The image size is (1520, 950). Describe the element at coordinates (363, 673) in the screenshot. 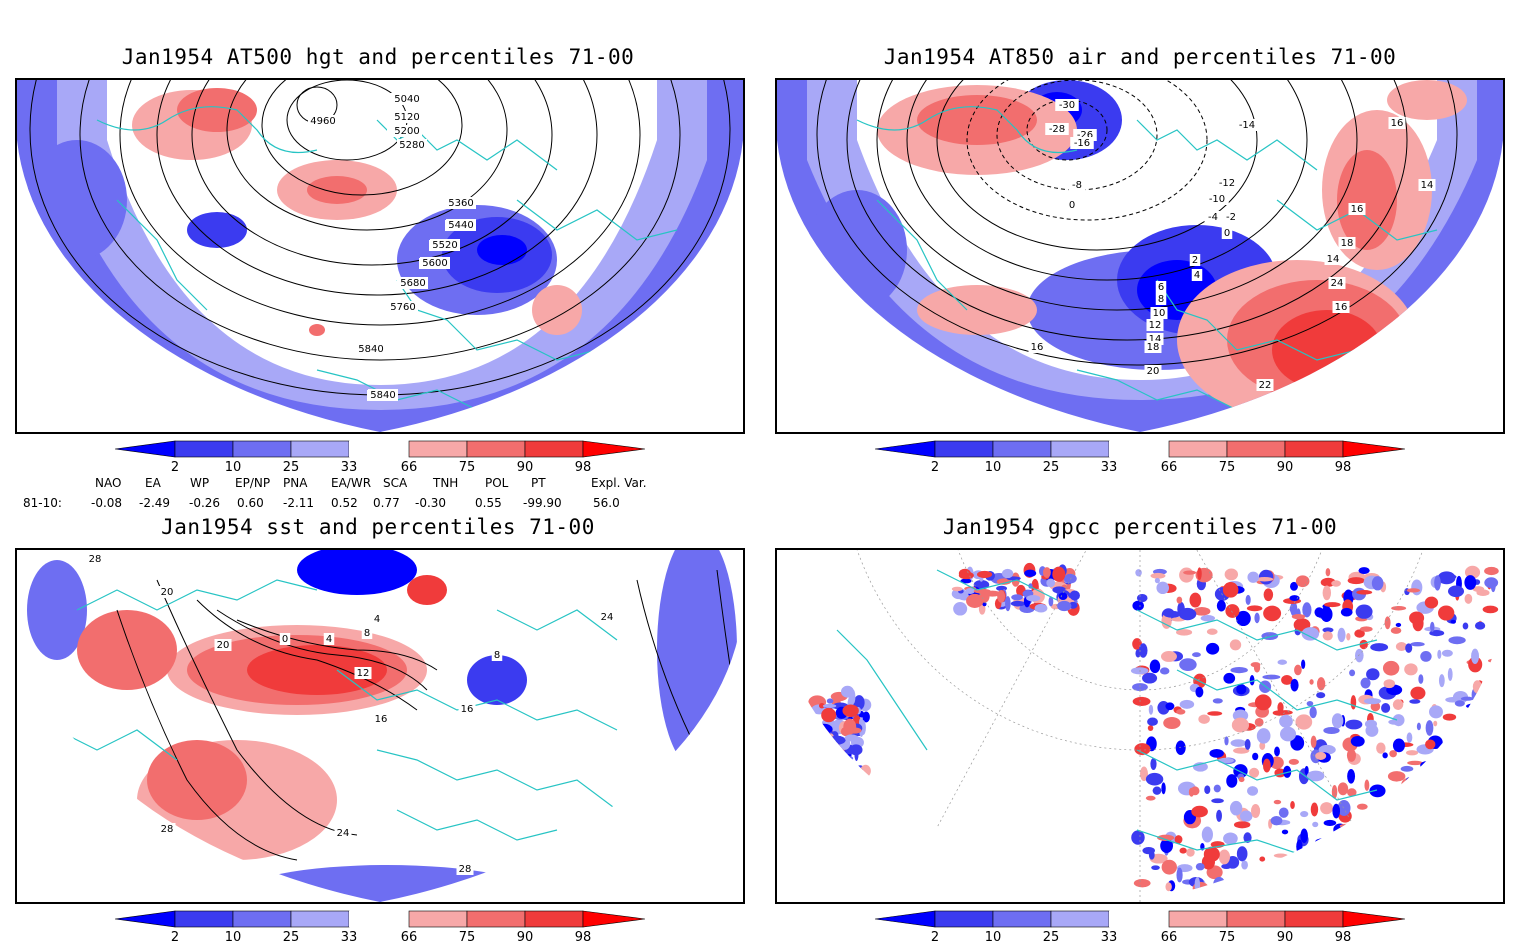

I see `contour-label: 12` at that location.